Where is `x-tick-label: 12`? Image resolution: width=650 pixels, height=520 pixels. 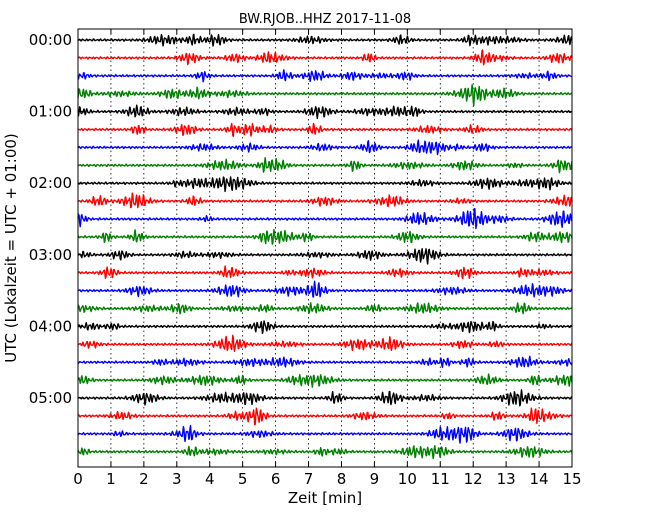
x-tick-label: 12 is located at coordinates (473, 479).